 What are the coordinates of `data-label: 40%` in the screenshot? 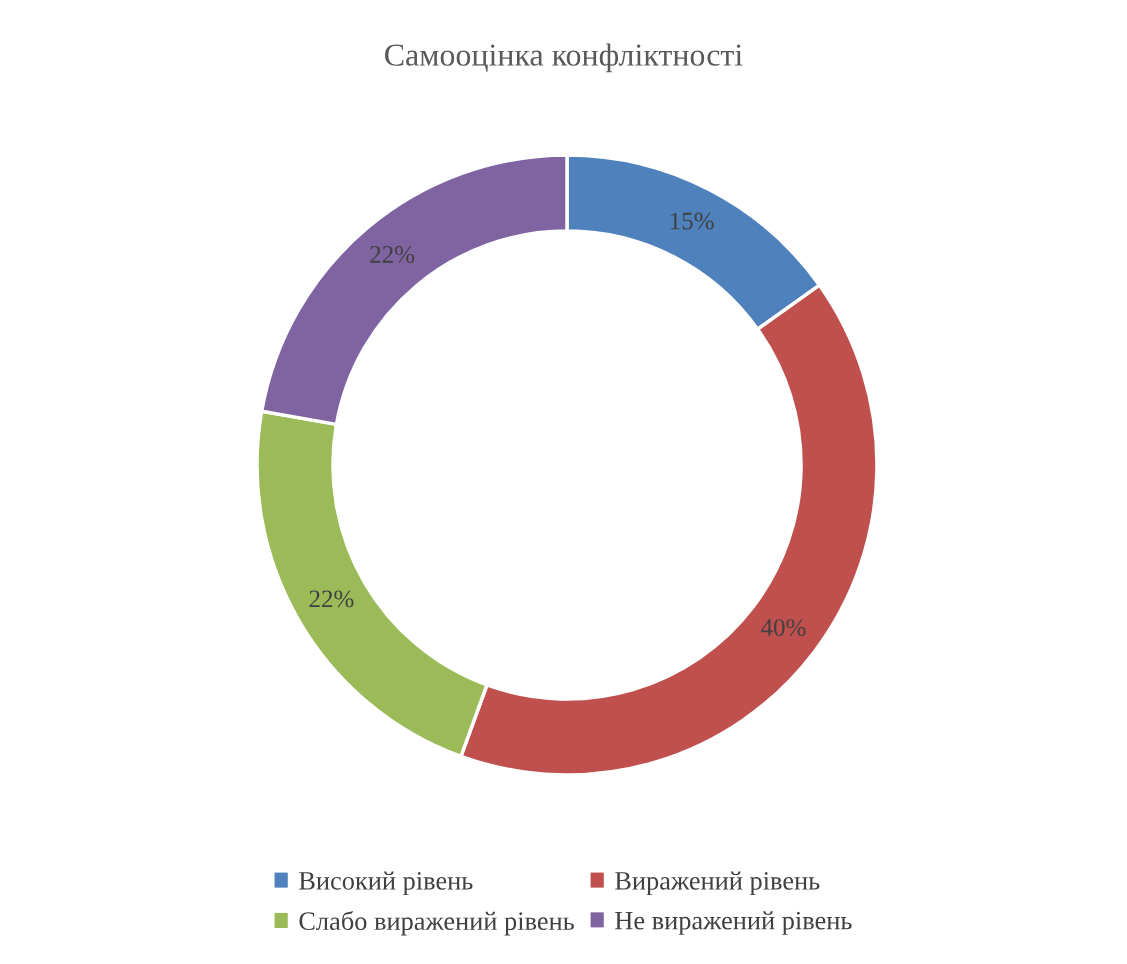 It's located at (783, 628).